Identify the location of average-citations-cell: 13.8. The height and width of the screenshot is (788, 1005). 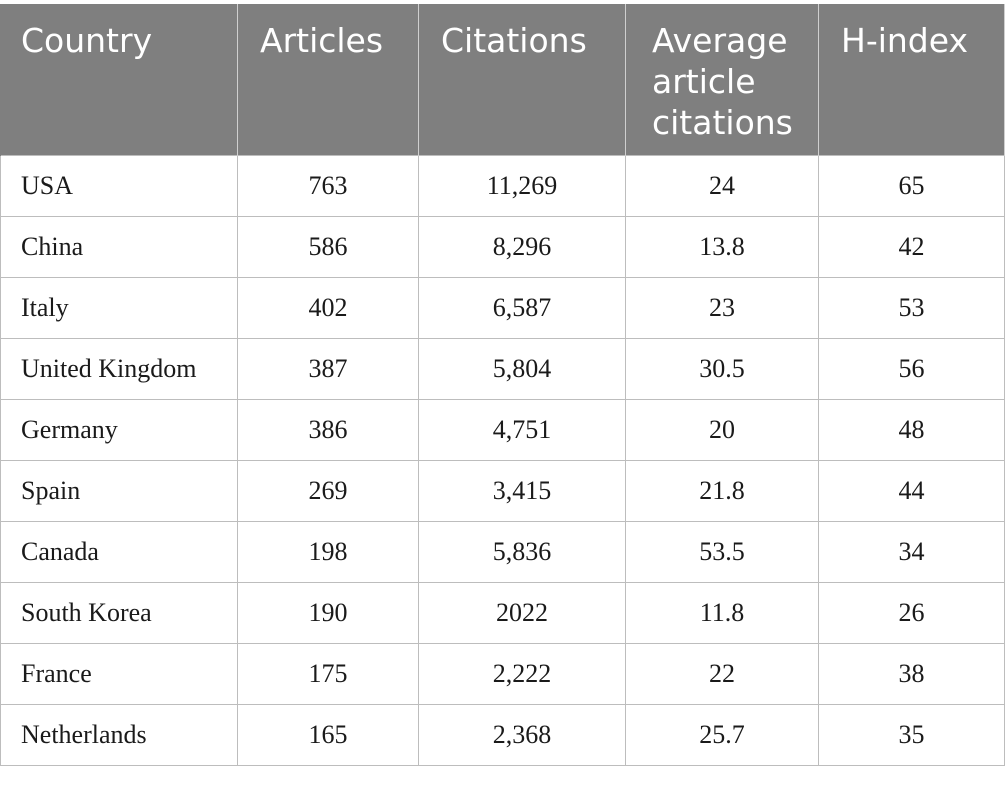
(722, 246).